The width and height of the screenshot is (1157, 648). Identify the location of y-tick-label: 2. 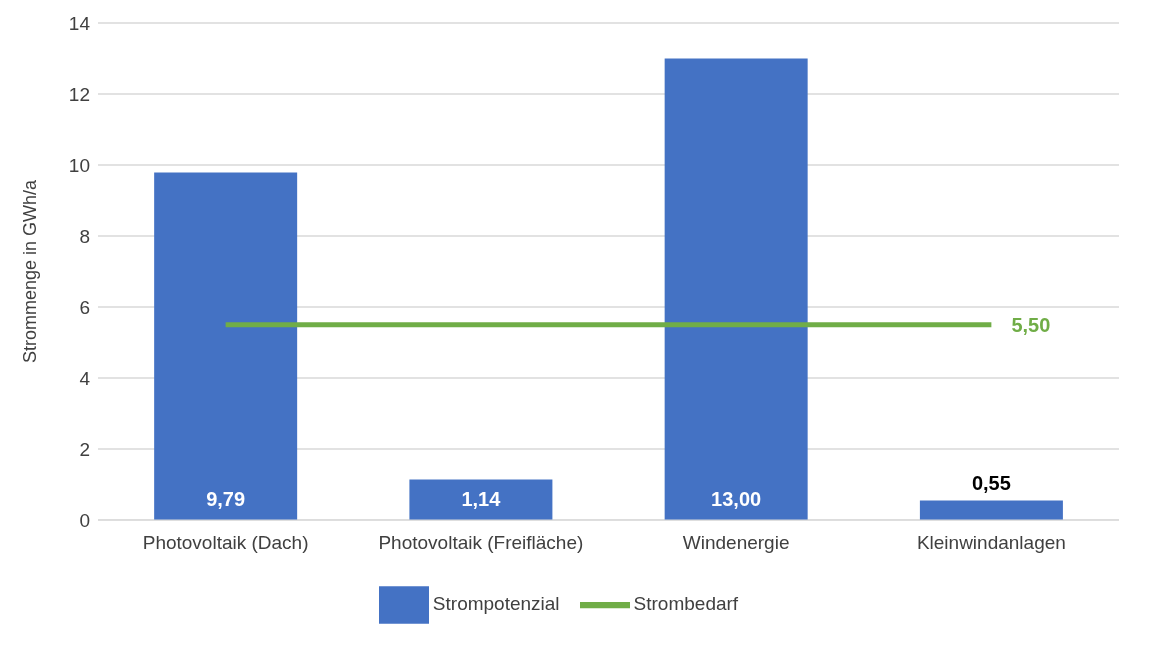
(84, 449).